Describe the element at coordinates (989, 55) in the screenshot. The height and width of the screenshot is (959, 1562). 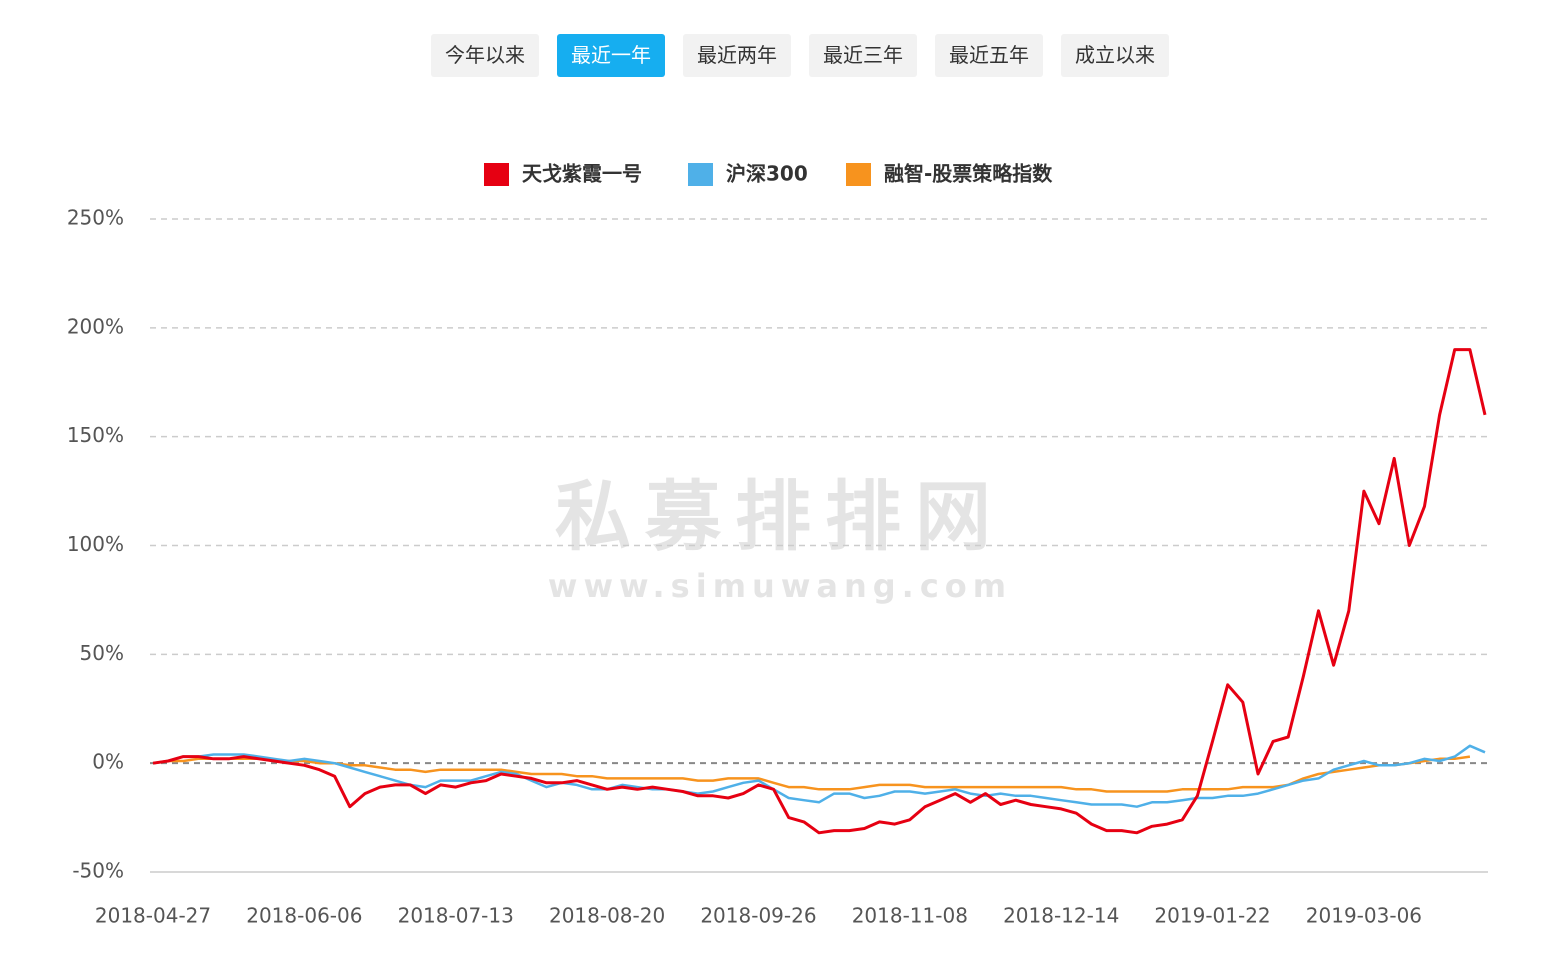
I see `tab-button: 最近五年` at that location.